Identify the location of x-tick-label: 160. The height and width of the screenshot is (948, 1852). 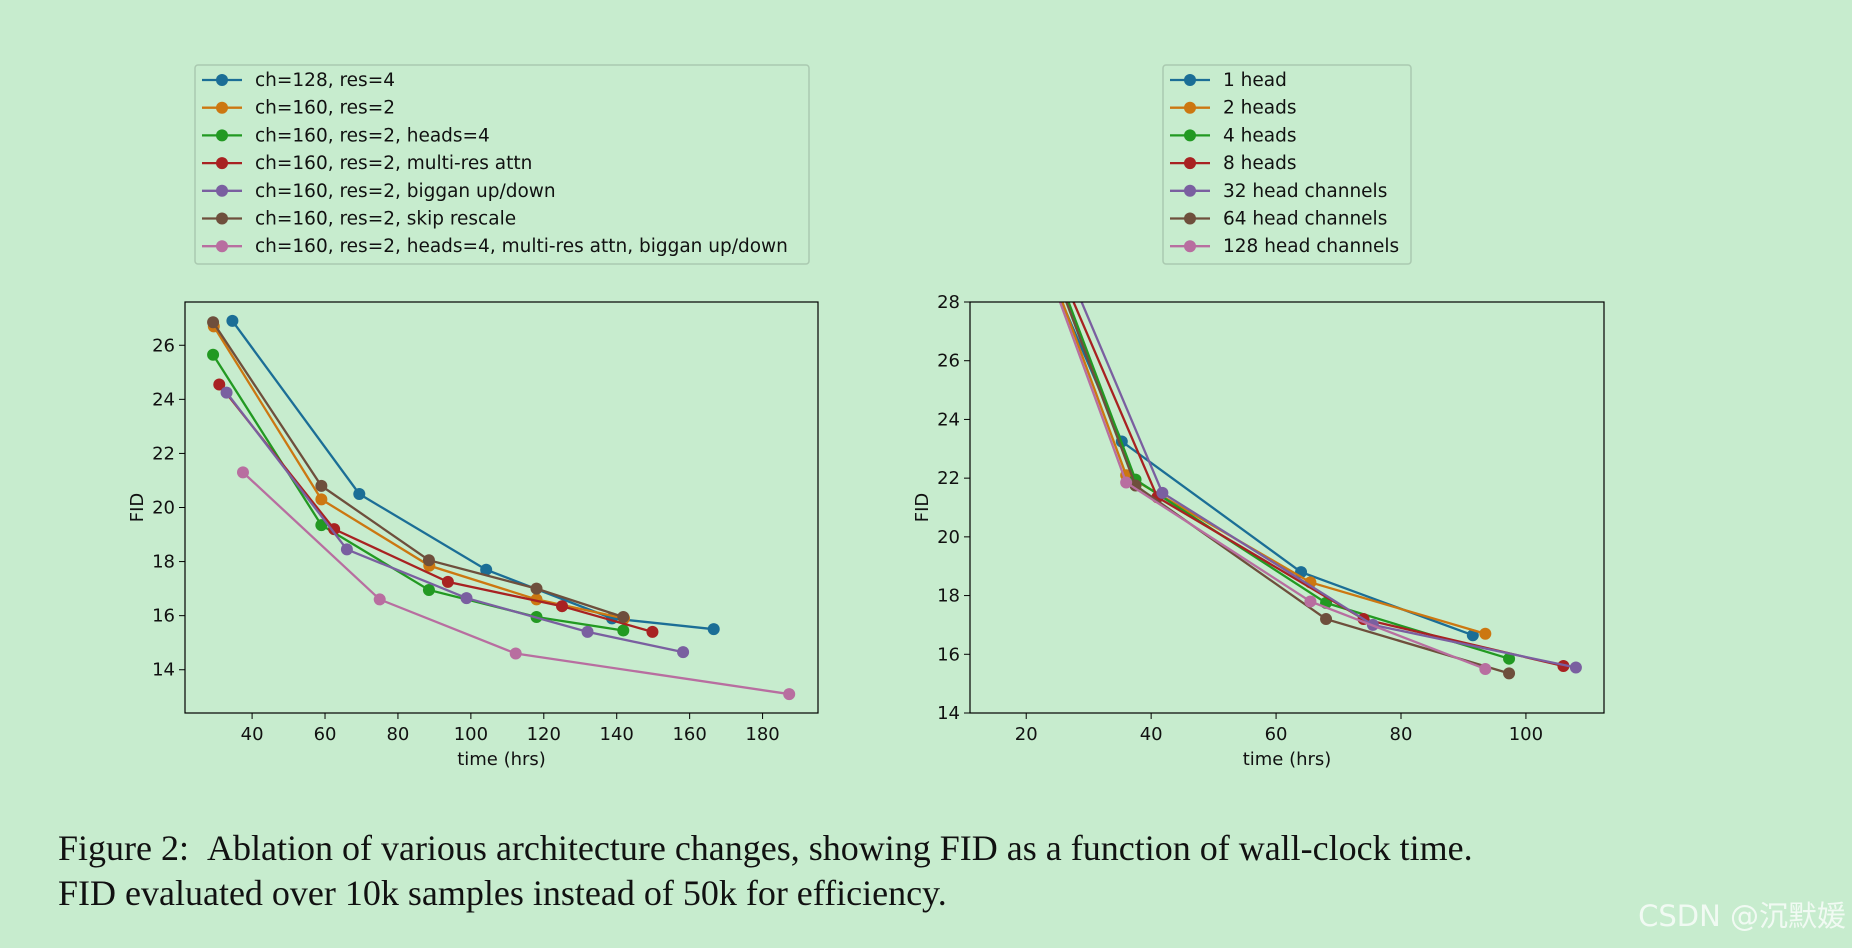
(689, 734).